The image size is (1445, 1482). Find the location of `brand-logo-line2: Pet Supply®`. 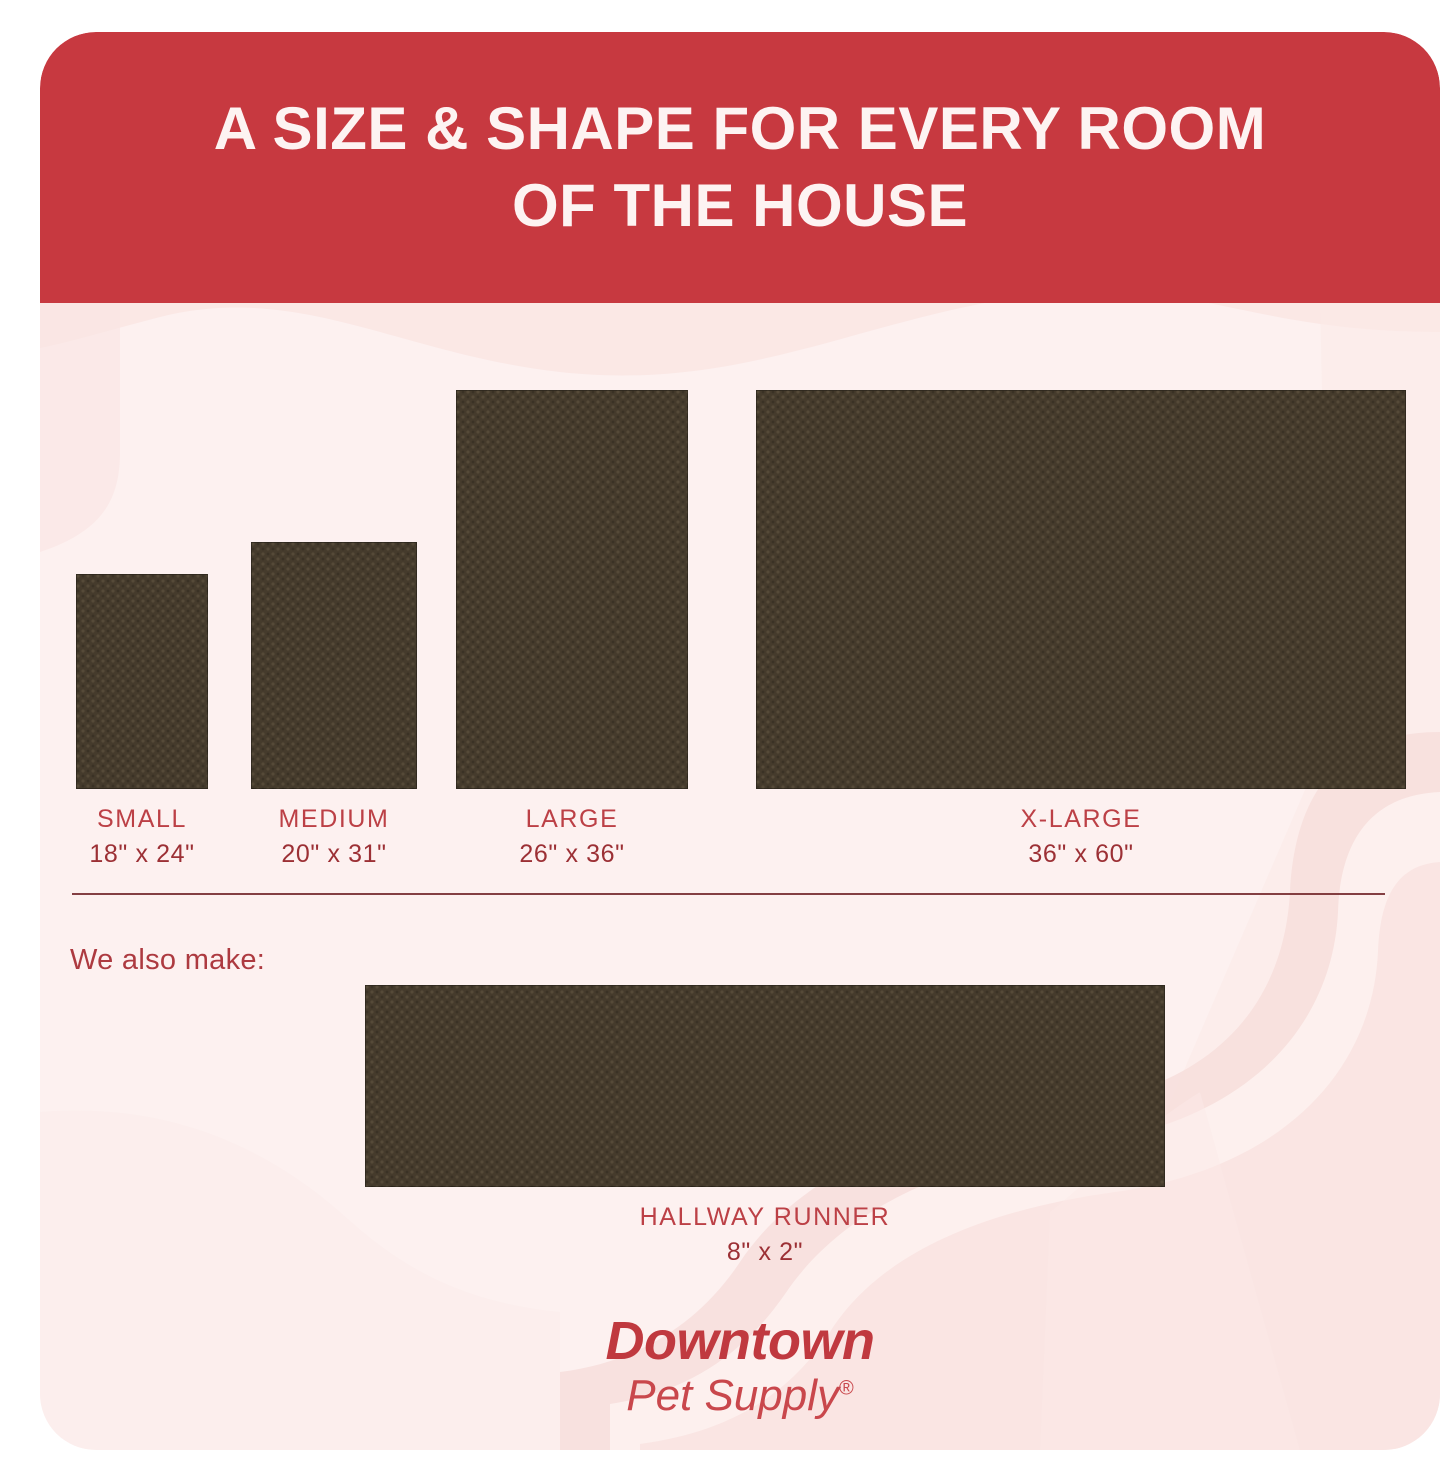

brand-logo-line2: Pet Supply® is located at coordinates (740, 1395).